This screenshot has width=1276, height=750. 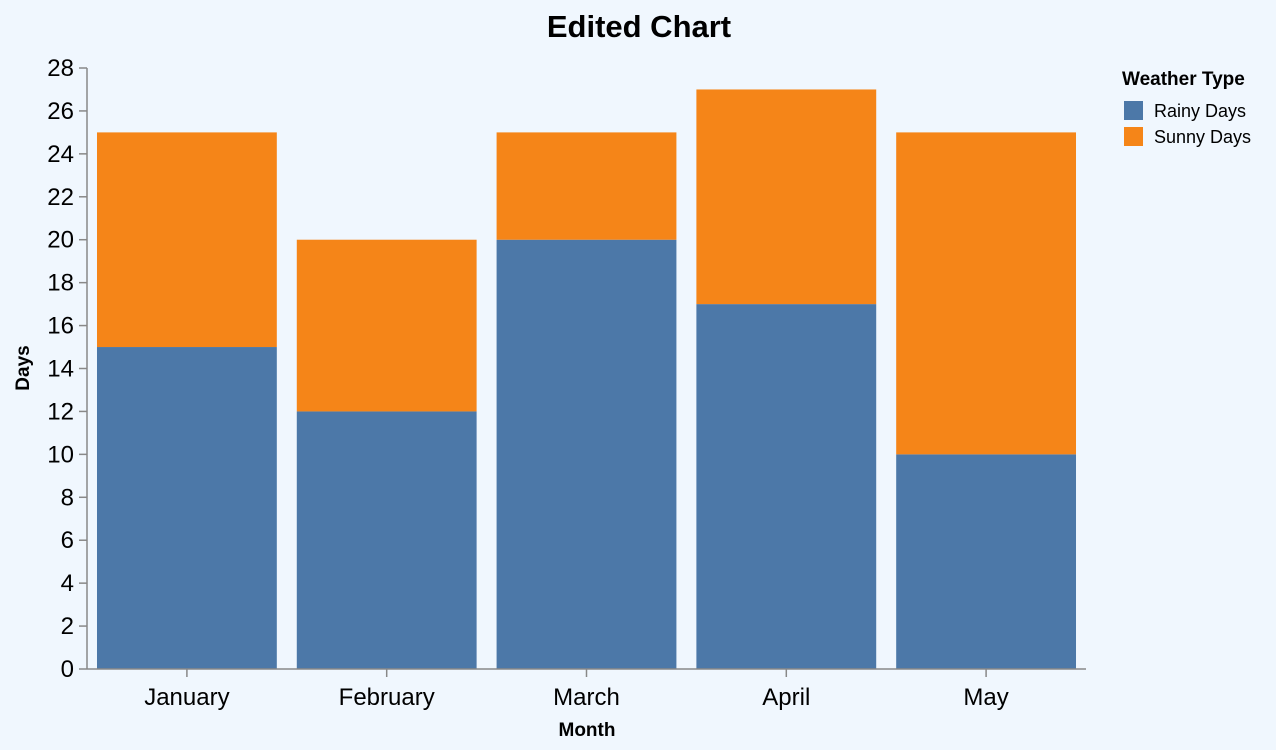 I want to click on y-tick-label: 6, so click(x=67, y=540).